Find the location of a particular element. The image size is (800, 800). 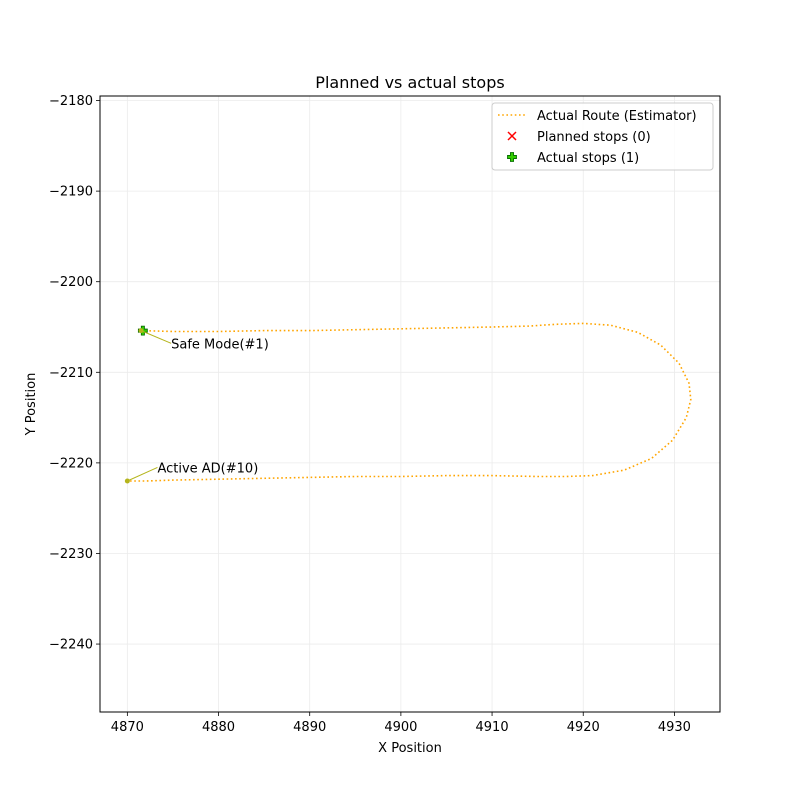

x-tick-label: 4890 is located at coordinates (309, 727).